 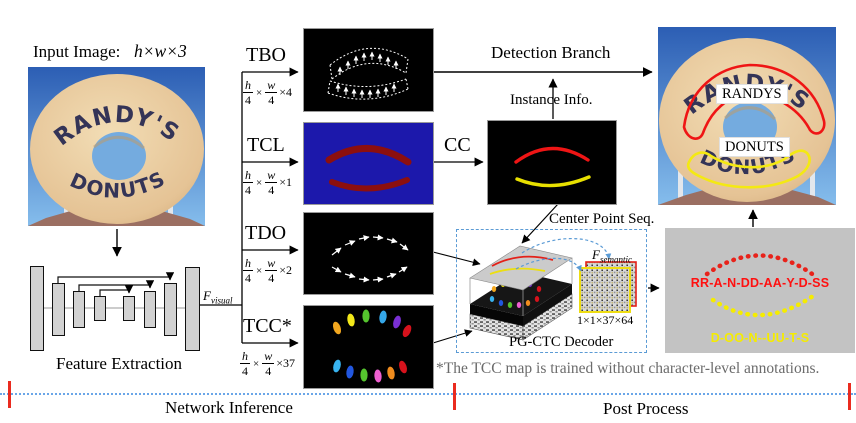 What do you see at coordinates (605, 290) in the screenshot?
I see `f-semantic-map-front` at bounding box center [605, 290].